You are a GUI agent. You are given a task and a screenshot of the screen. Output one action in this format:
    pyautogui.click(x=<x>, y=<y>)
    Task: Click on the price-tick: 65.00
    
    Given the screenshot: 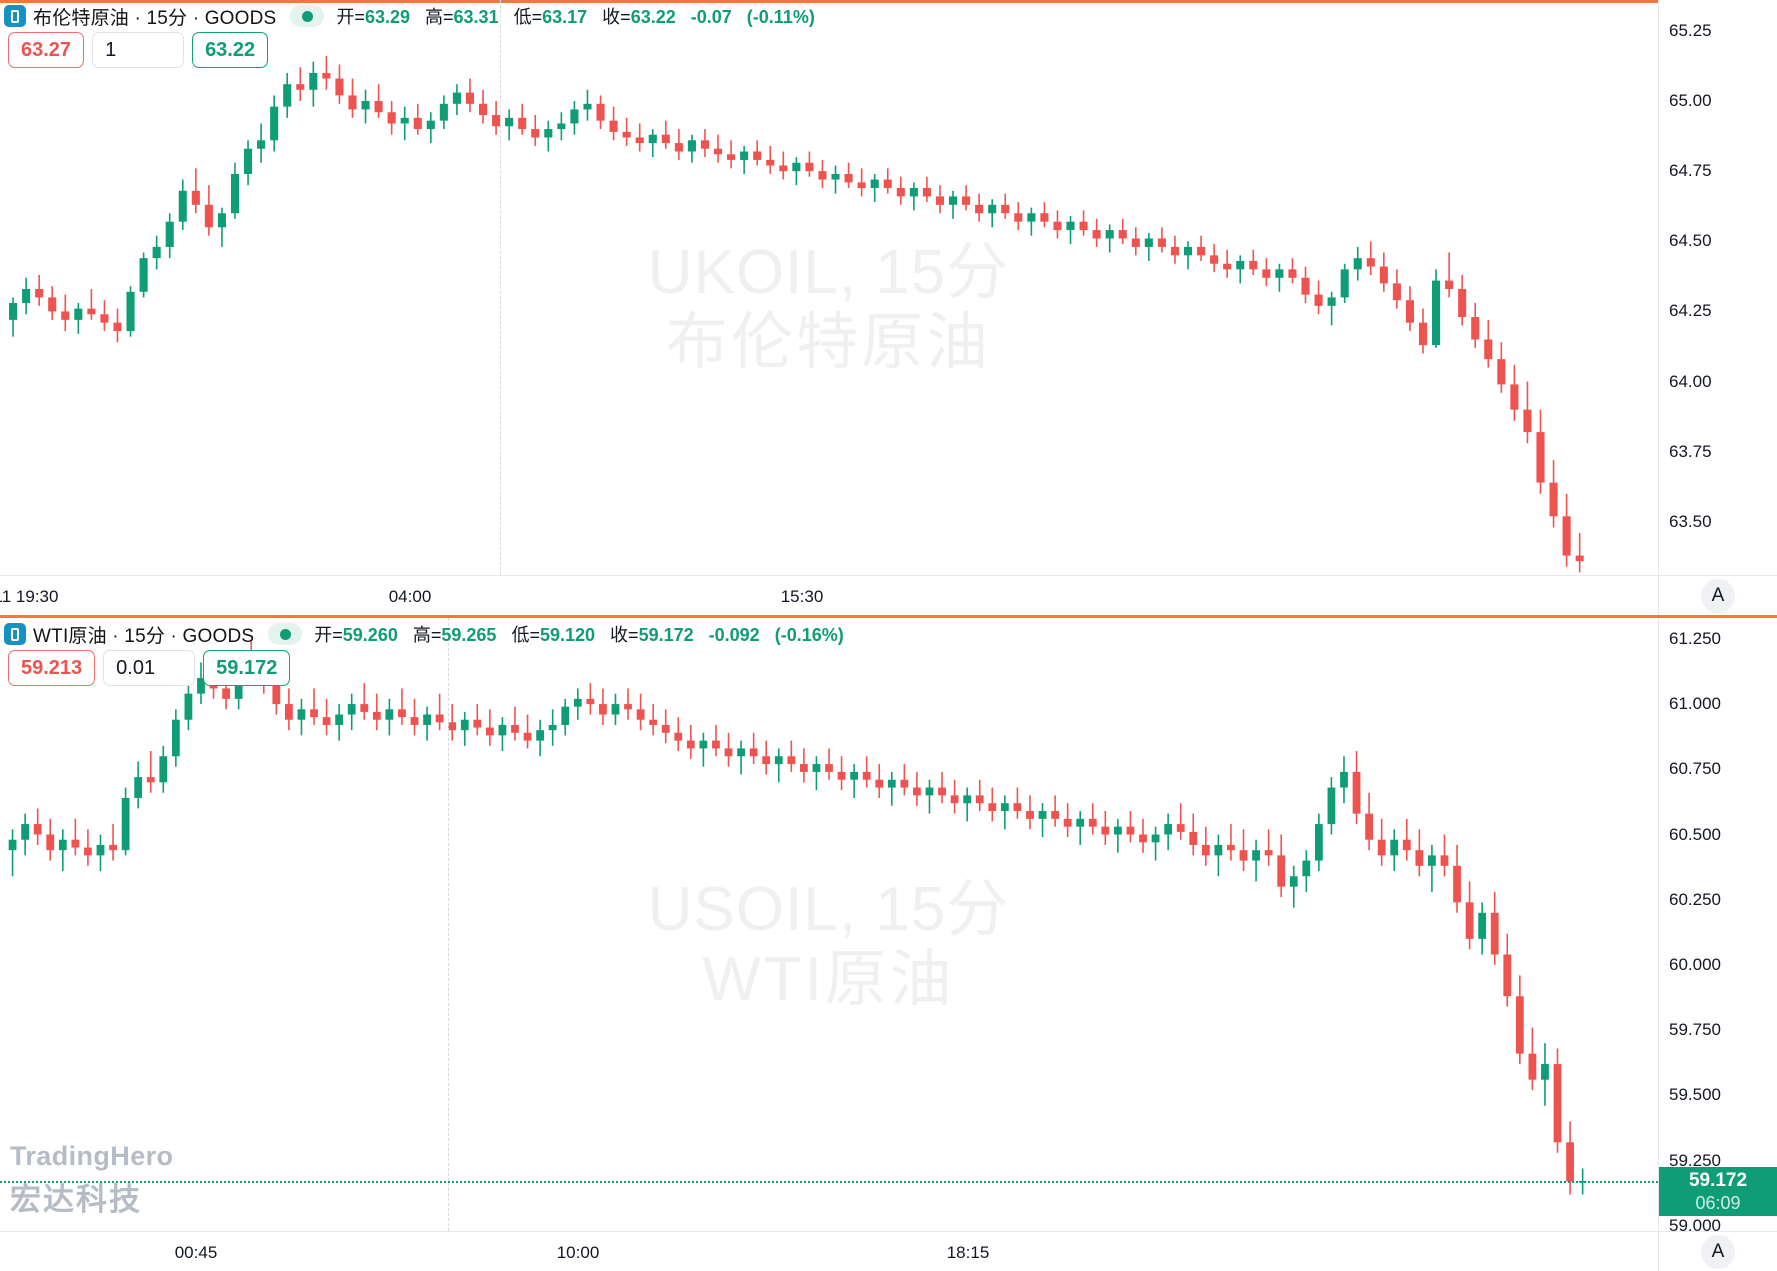 What is the action you would take?
    pyautogui.click(x=1690, y=100)
    